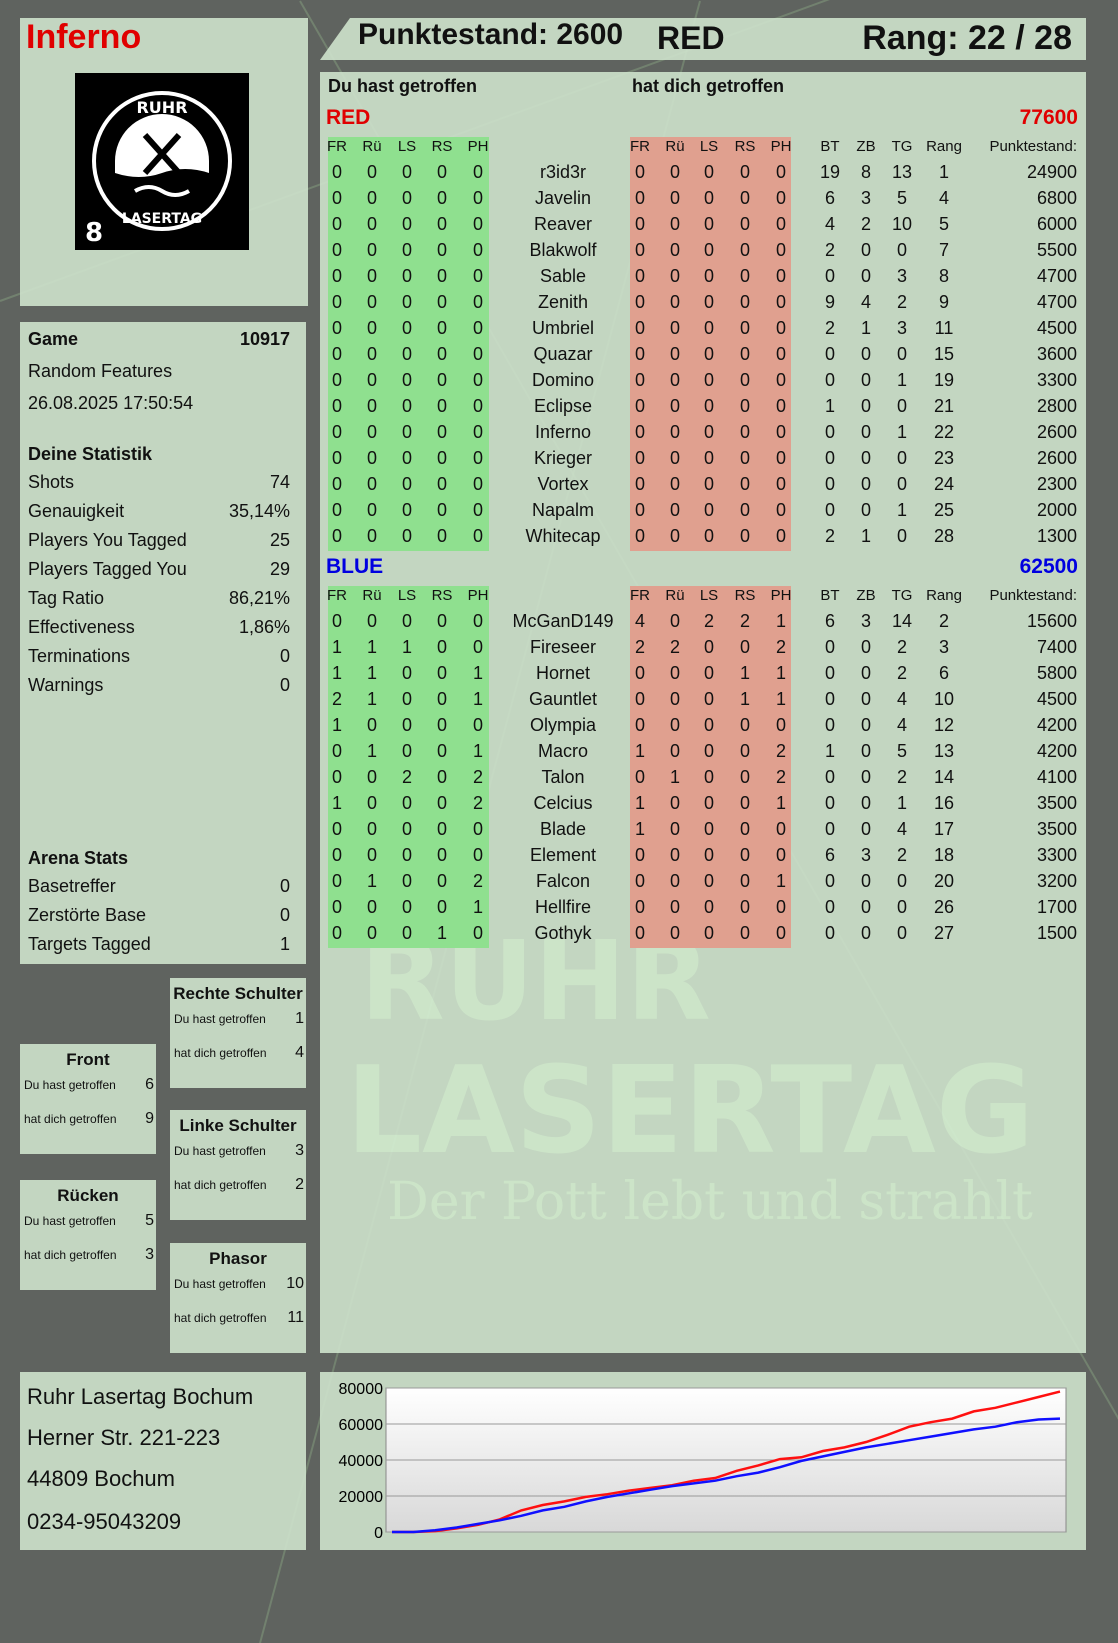 The width and height of the screenshot is (1118, 1643). What do you see at coordinates (944, 881) in the screenshot?
I see `cell-rang: 20` at bounding box center [944, 881].